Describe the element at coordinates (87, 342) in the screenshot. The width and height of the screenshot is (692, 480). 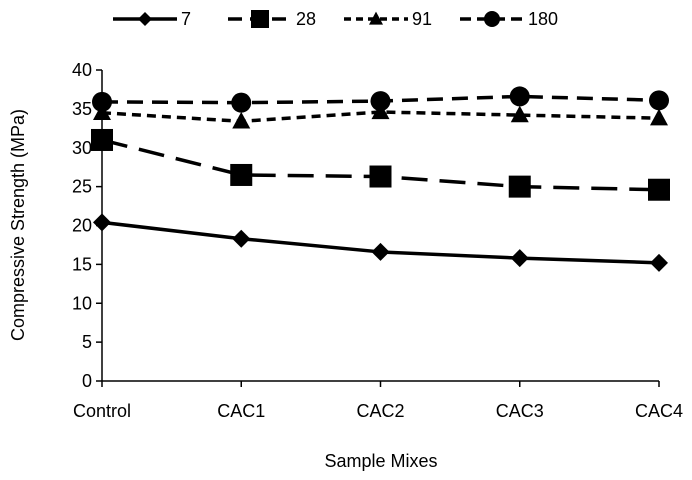
I see `y-tick-label: 5` at that location.